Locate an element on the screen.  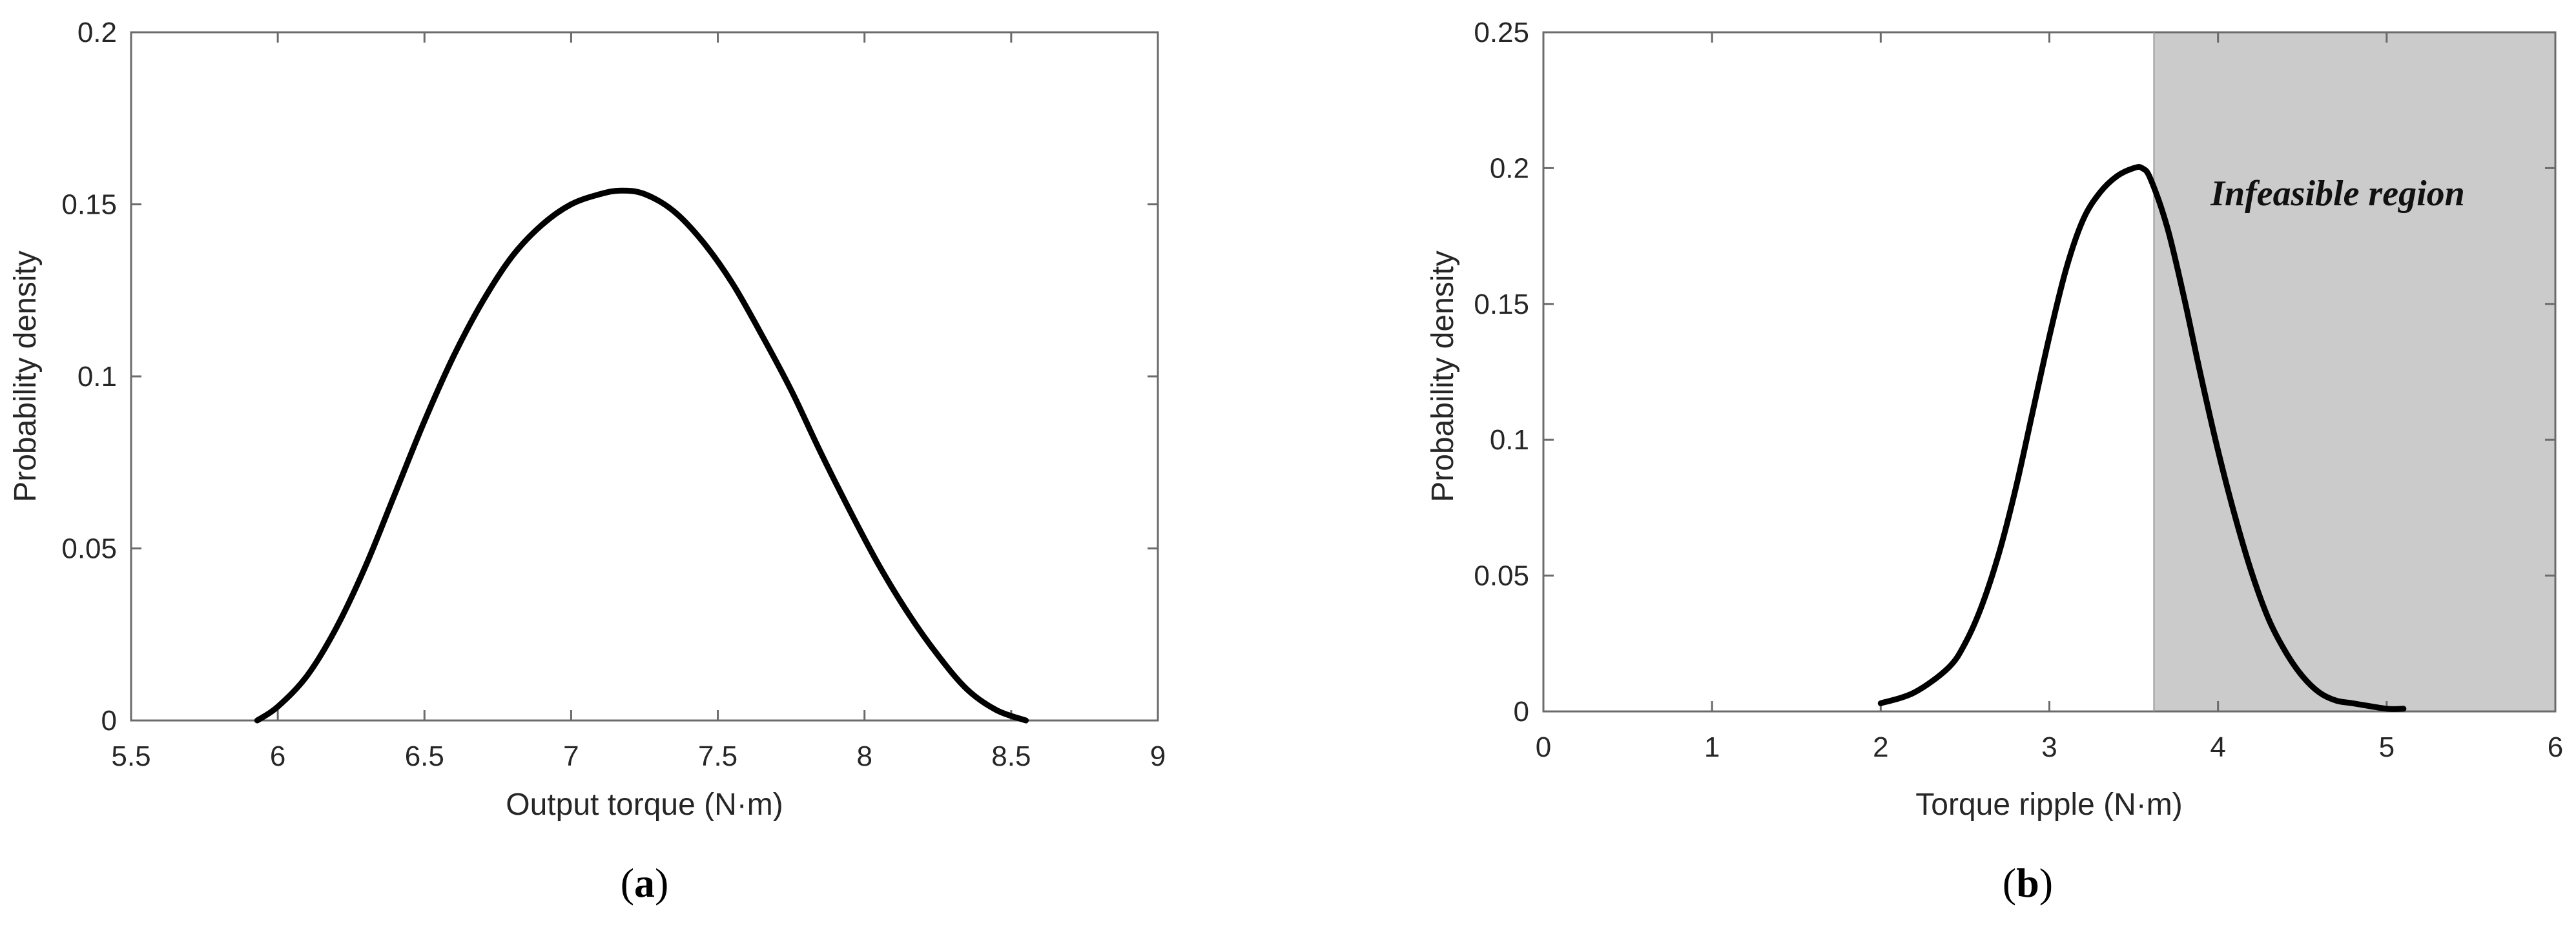
panel-b-y-tick-label: 0.2 is located at coordinates (1509, 168).